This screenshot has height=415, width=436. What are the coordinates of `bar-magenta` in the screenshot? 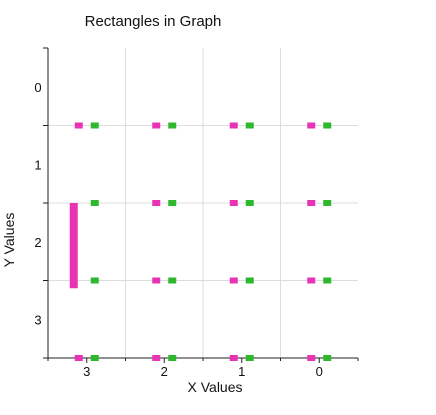 It's located at (73, 246).